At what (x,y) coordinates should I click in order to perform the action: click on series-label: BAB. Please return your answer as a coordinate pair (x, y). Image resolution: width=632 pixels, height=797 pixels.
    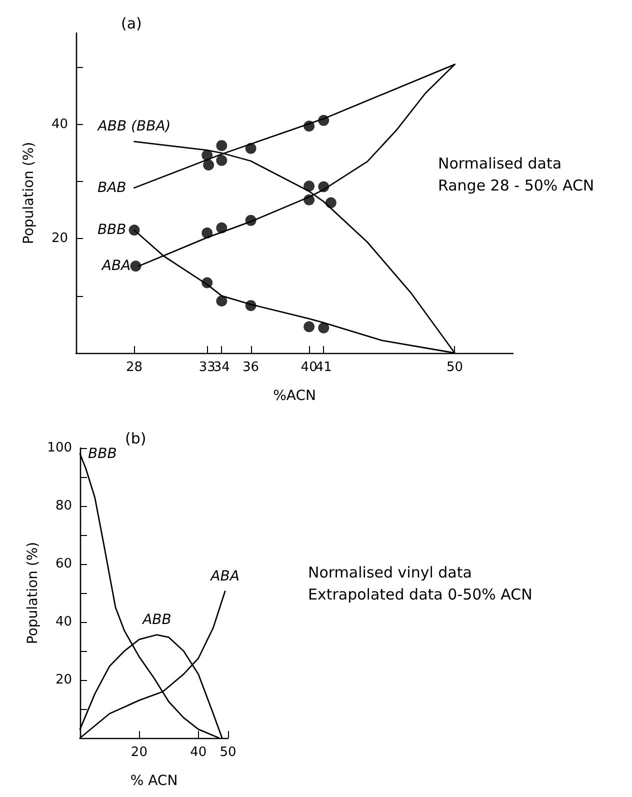
    Looking at the image, I should click on (111, 188).